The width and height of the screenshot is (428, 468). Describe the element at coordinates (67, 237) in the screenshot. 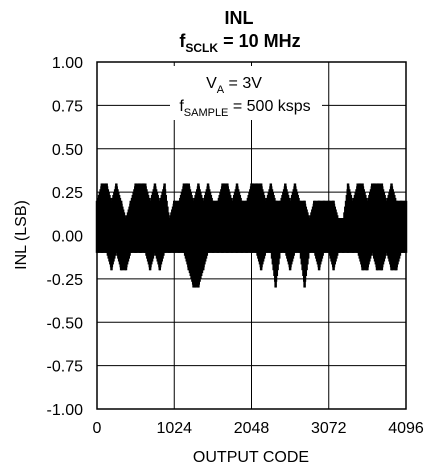

I see `y-tick-label: 0.00` at that location.